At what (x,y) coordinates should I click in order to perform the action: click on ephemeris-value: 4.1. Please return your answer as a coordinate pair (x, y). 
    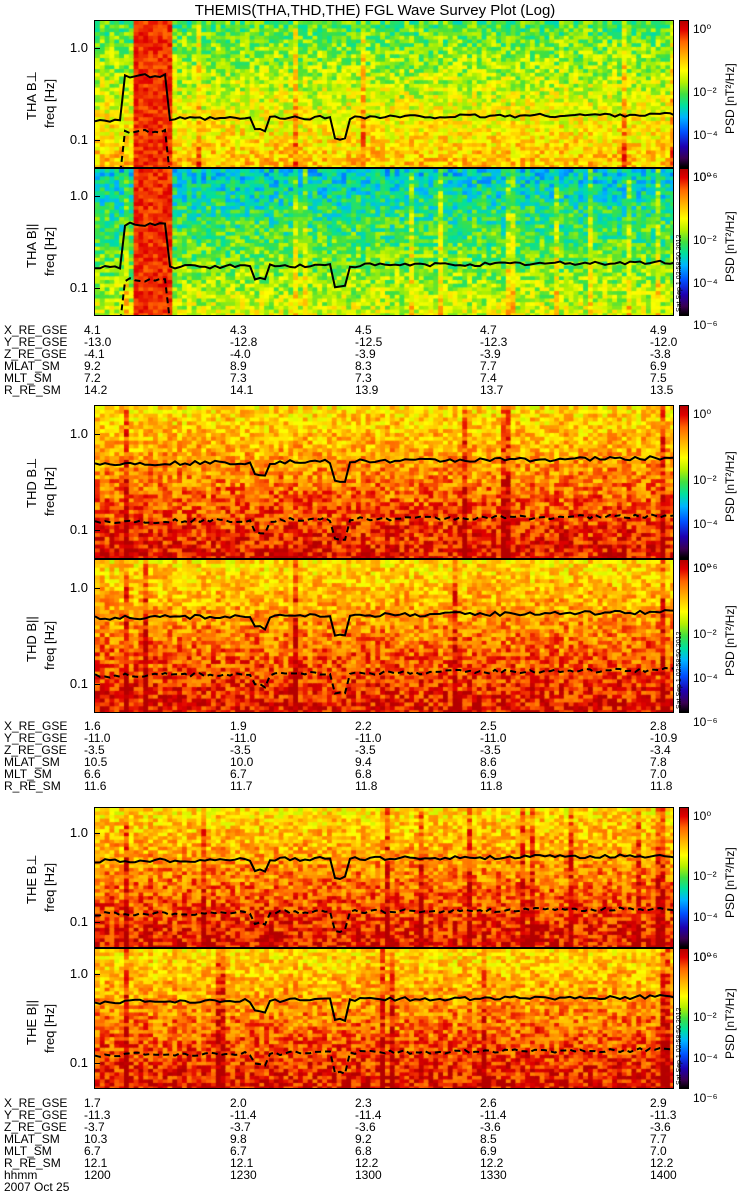
    Looking at the image, I should click on (92, 330).